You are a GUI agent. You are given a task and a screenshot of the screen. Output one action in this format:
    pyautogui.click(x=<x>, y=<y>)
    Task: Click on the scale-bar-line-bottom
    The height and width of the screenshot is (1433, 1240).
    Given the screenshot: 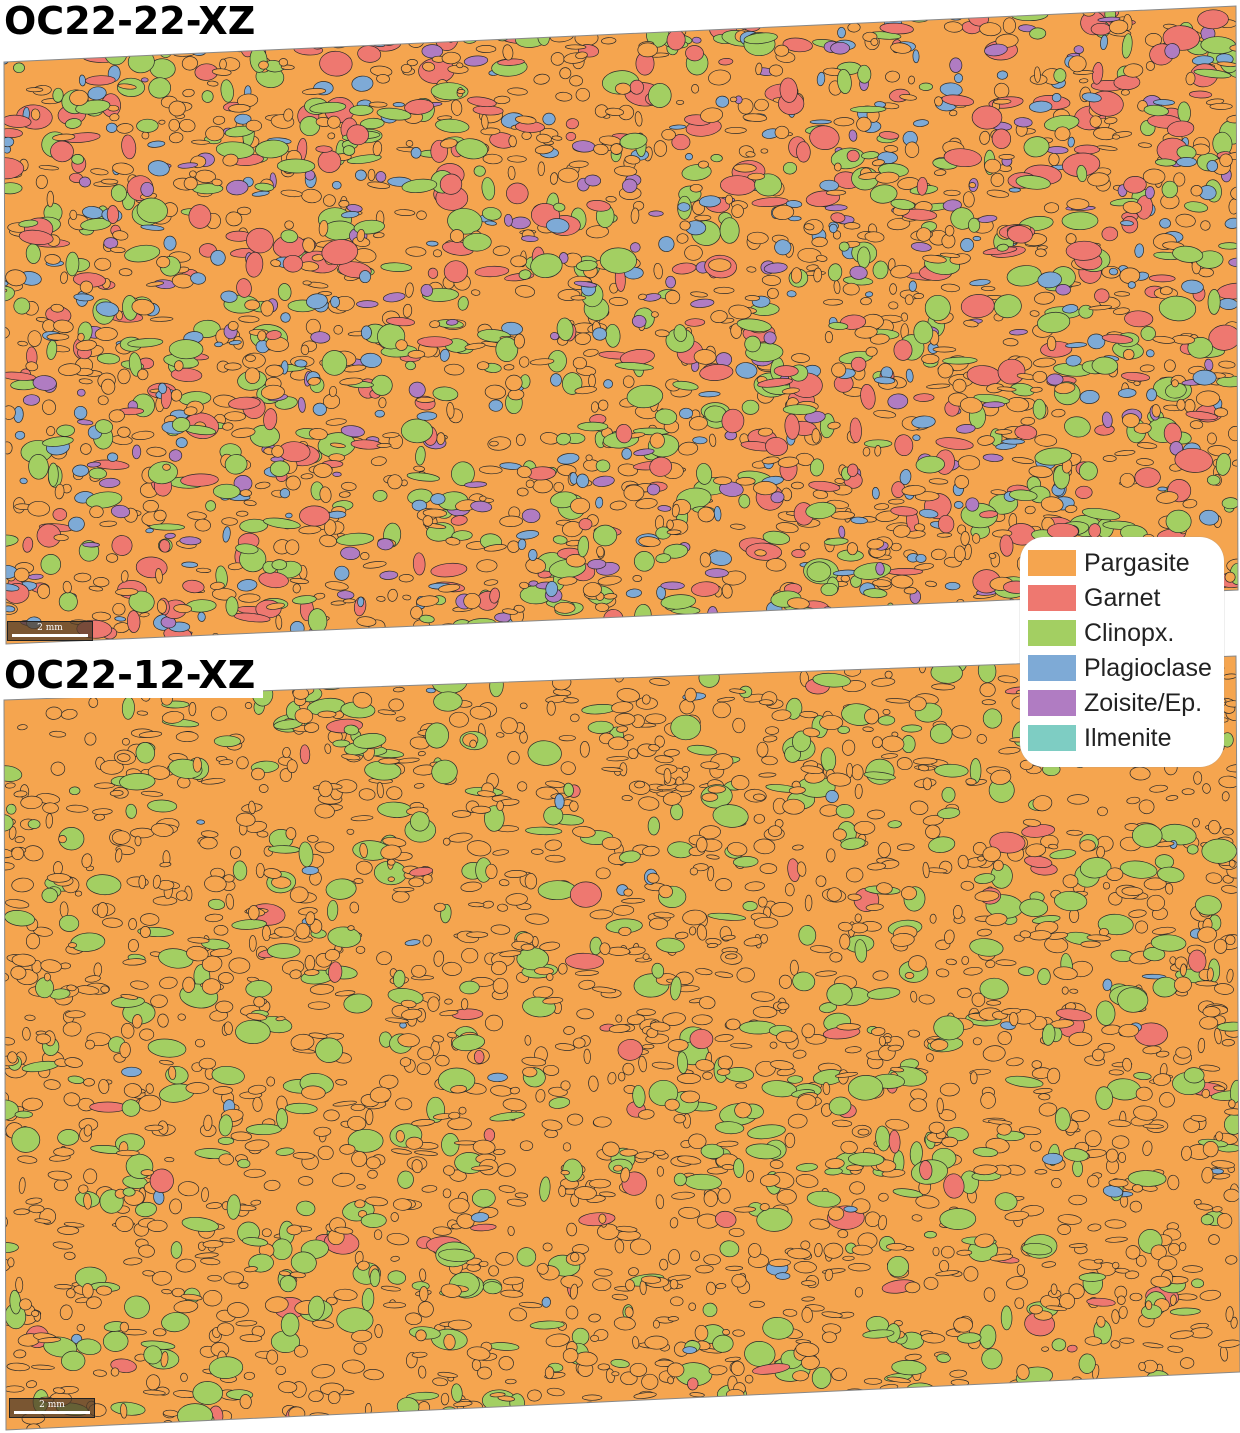 What is the action you would take?
    pyautogui.click(x=52, y=1412)
    